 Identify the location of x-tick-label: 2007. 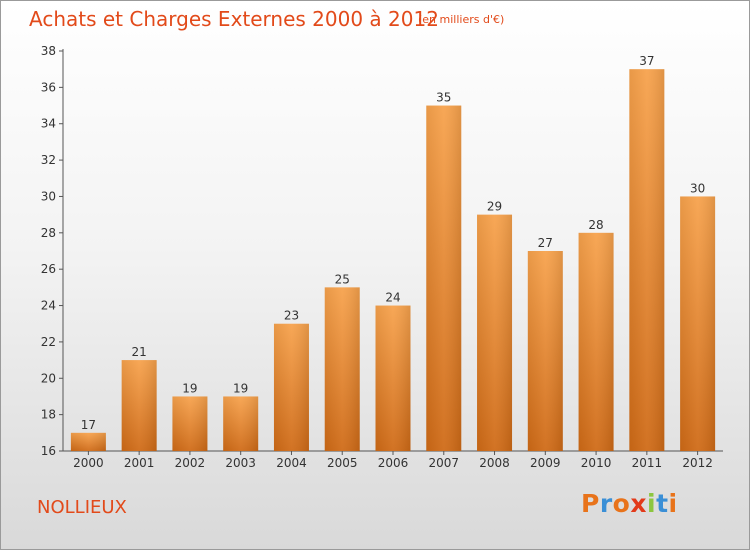
(443, 463).